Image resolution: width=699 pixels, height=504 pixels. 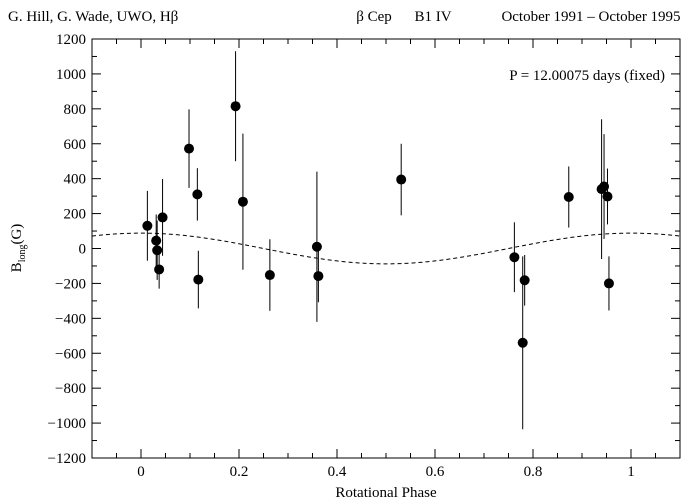 What do you see at coordinates (631, 472) in the screenshot?
I see `x-tick-label: 1` at bounding box center [631, 472].